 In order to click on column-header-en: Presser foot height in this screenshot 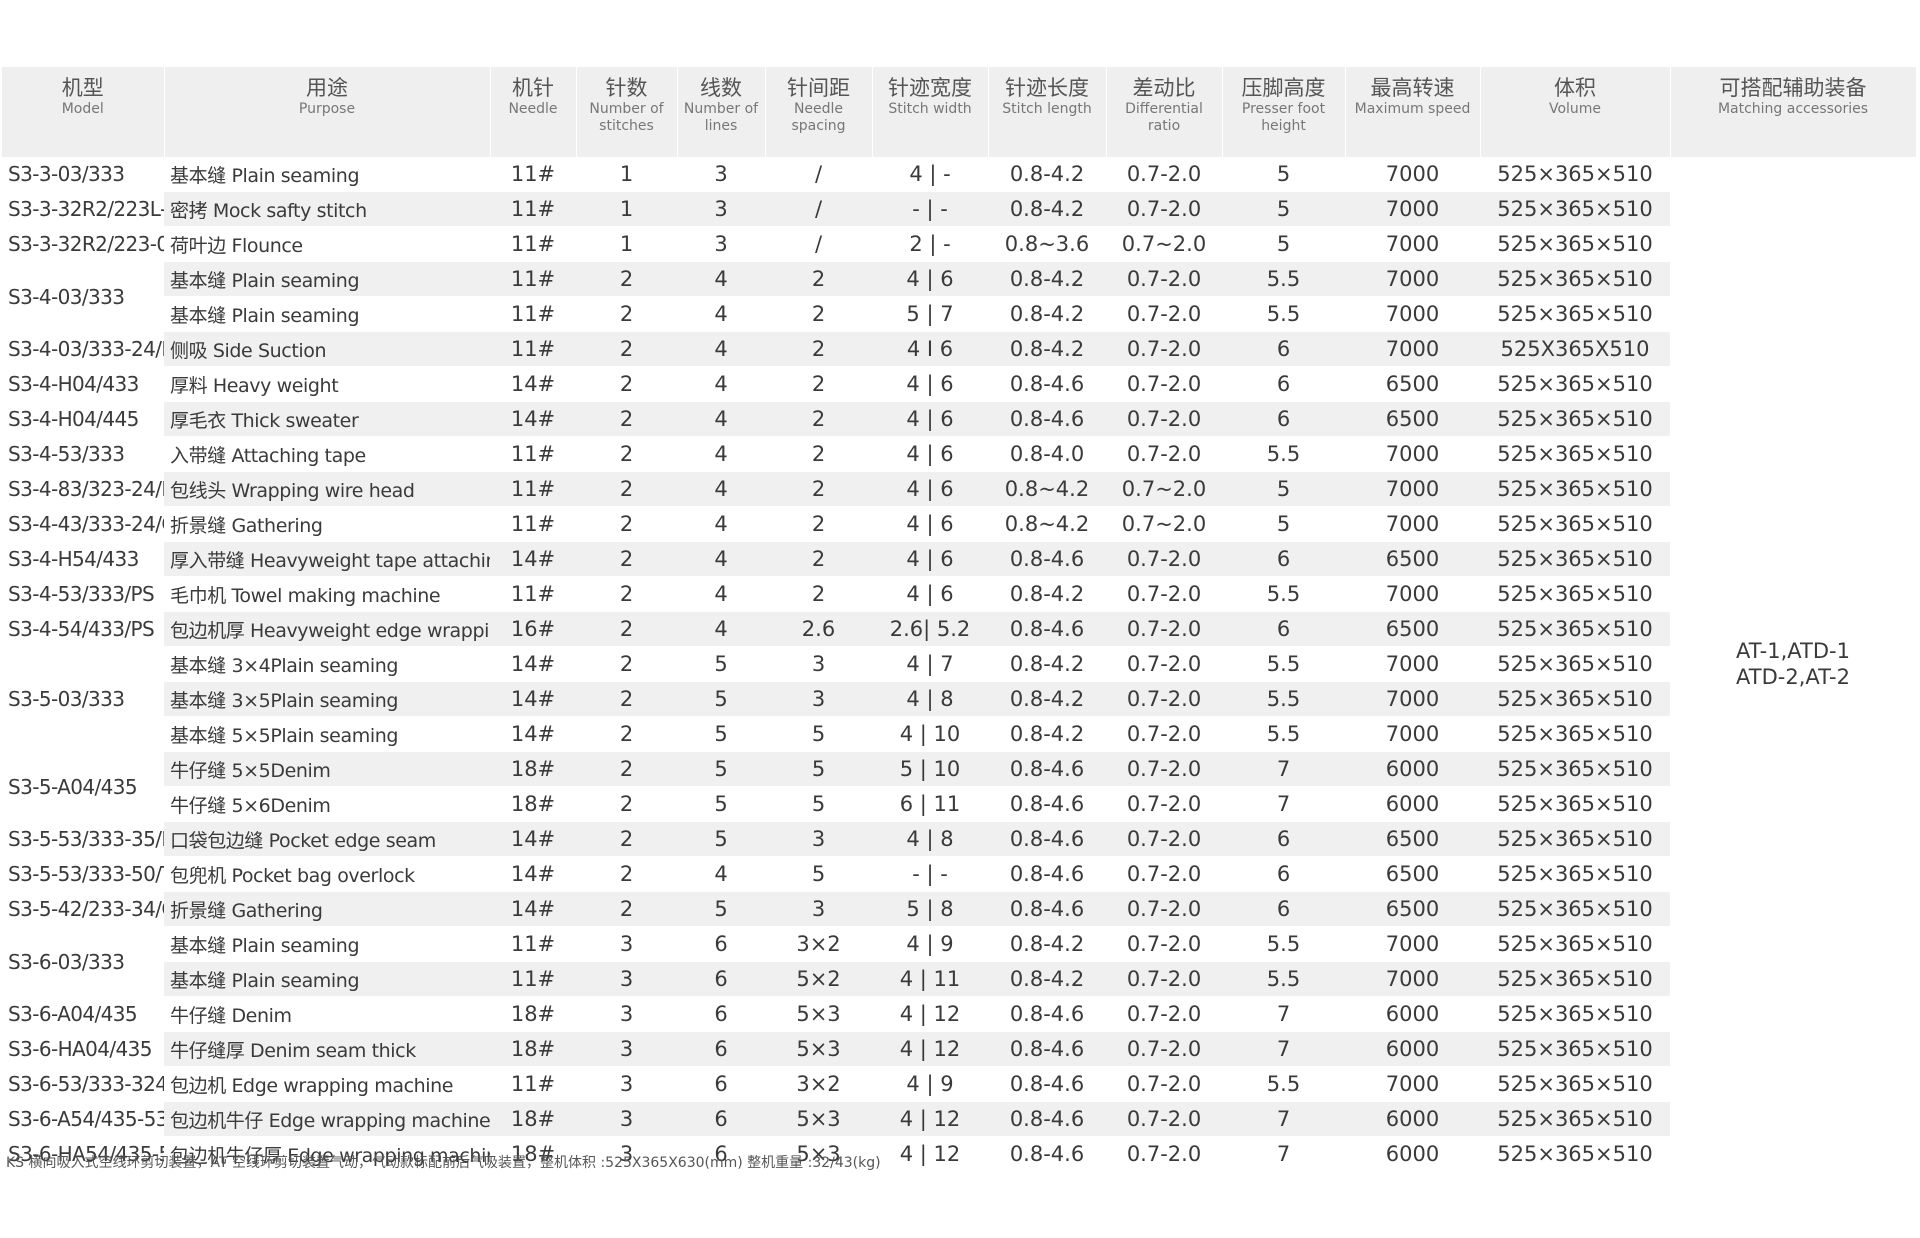, I will do `click(1283, 117)`.